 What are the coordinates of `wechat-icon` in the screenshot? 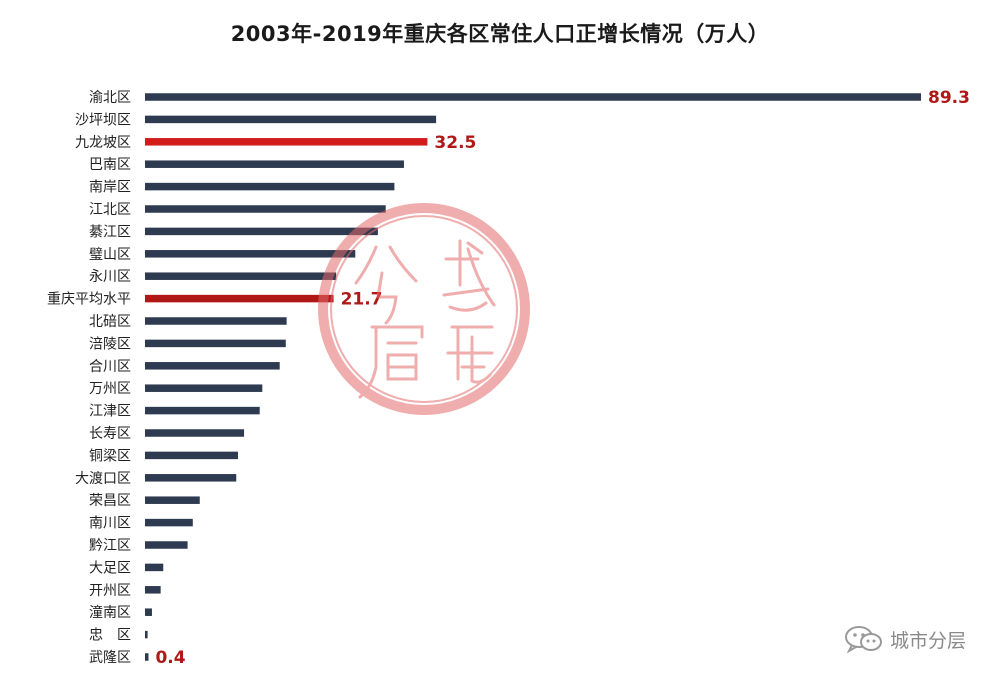 It's located at (863, 639).